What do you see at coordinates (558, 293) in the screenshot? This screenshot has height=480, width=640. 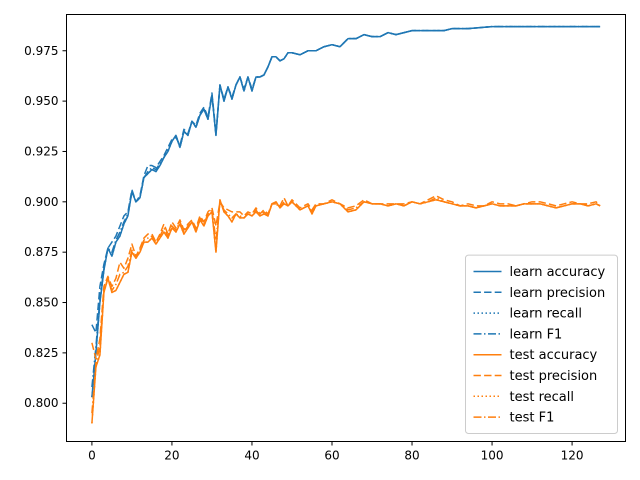 I see `legend-label-learn-precision: learn precision` at bounding box center [558, 293].